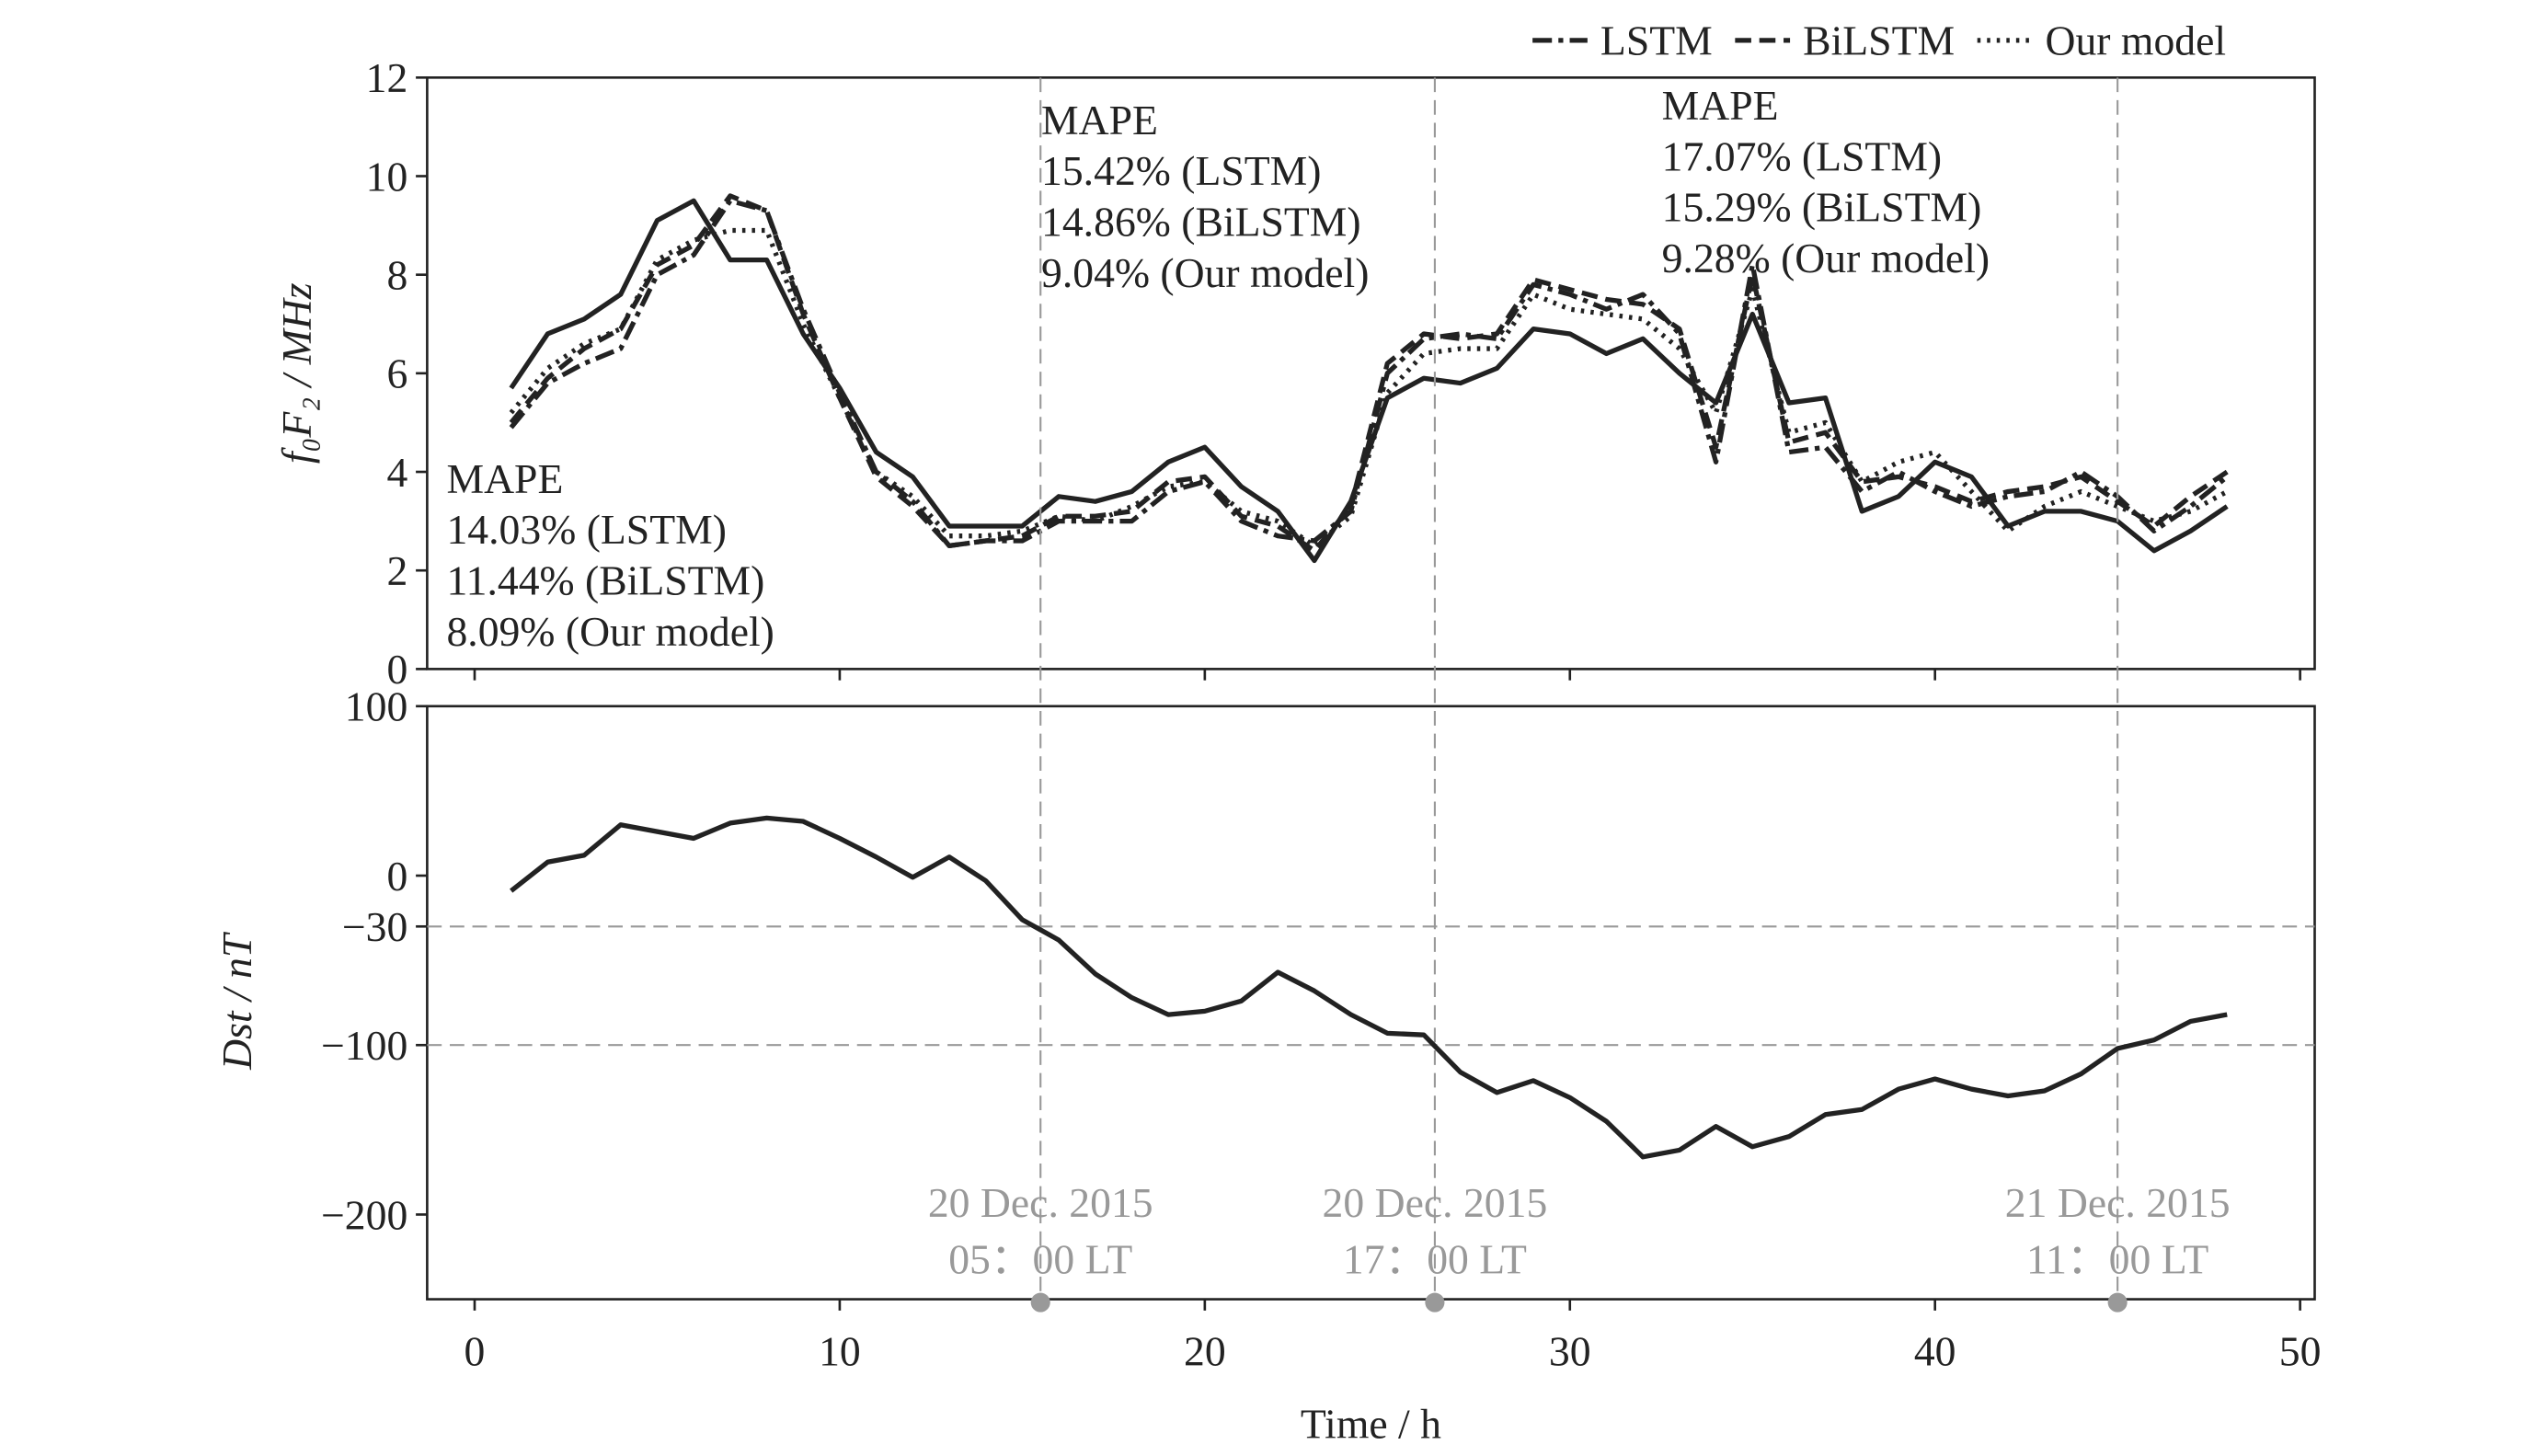 The image size is (2535, 1456). Describe the element at coordinates (1822, 207) in the screenshot. I see `mape-annotation: 15.29% (BiLSTM)` at that location.